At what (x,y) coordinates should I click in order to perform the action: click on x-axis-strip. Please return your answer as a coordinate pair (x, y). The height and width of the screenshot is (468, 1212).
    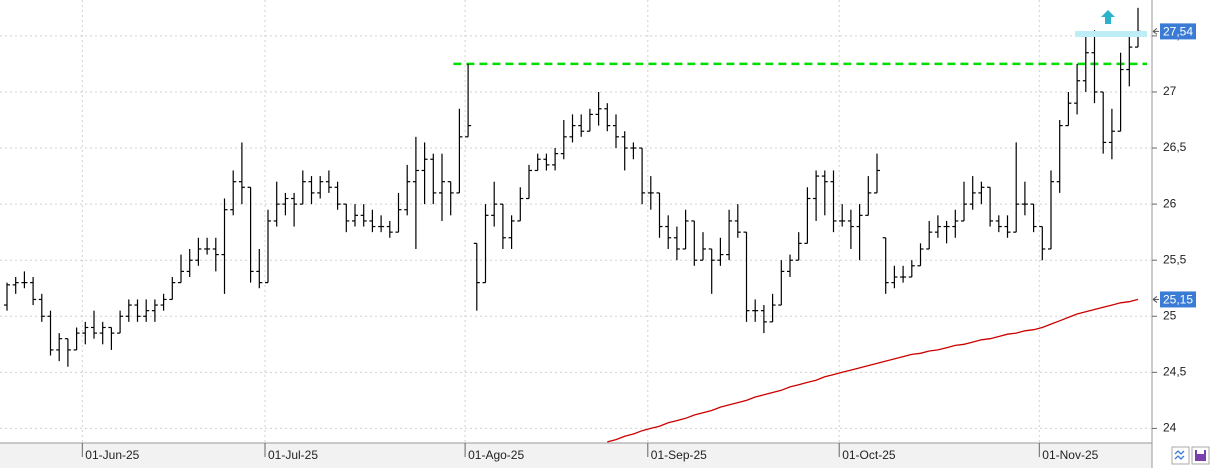
    Looking at the image, I should click on (576, 455).